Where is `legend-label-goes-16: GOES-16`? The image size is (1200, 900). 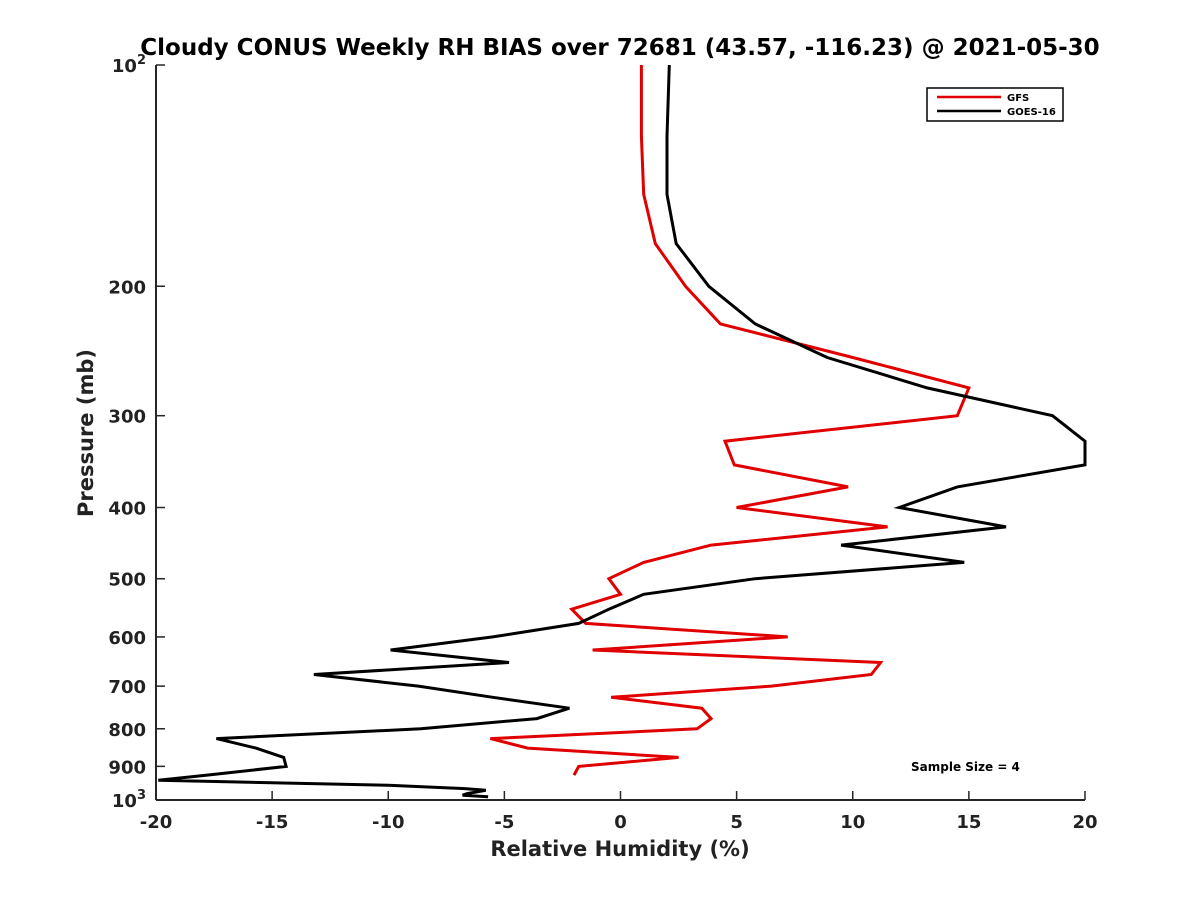
legend-label-goes-16: GOES-16 is located at coordinates (1031, 112).